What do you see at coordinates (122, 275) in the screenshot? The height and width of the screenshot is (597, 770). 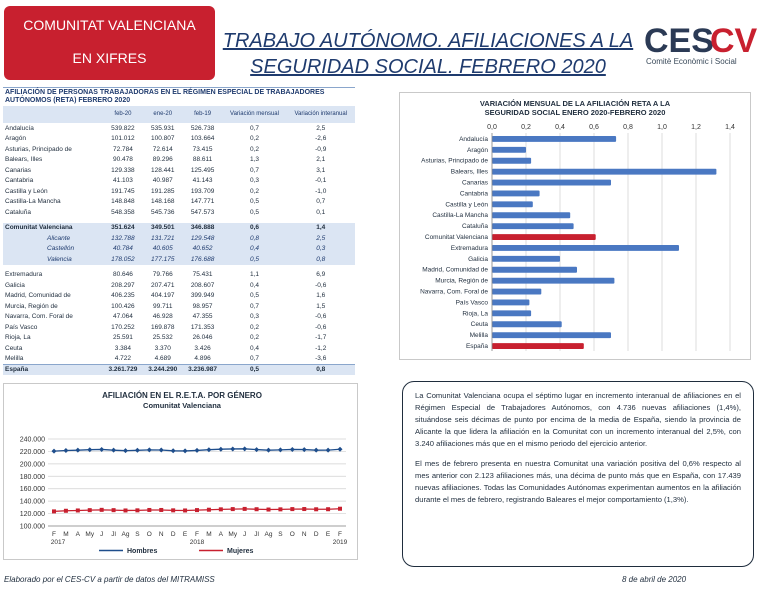 I see `row-value: 80.646` at bounding box center [122, 275].